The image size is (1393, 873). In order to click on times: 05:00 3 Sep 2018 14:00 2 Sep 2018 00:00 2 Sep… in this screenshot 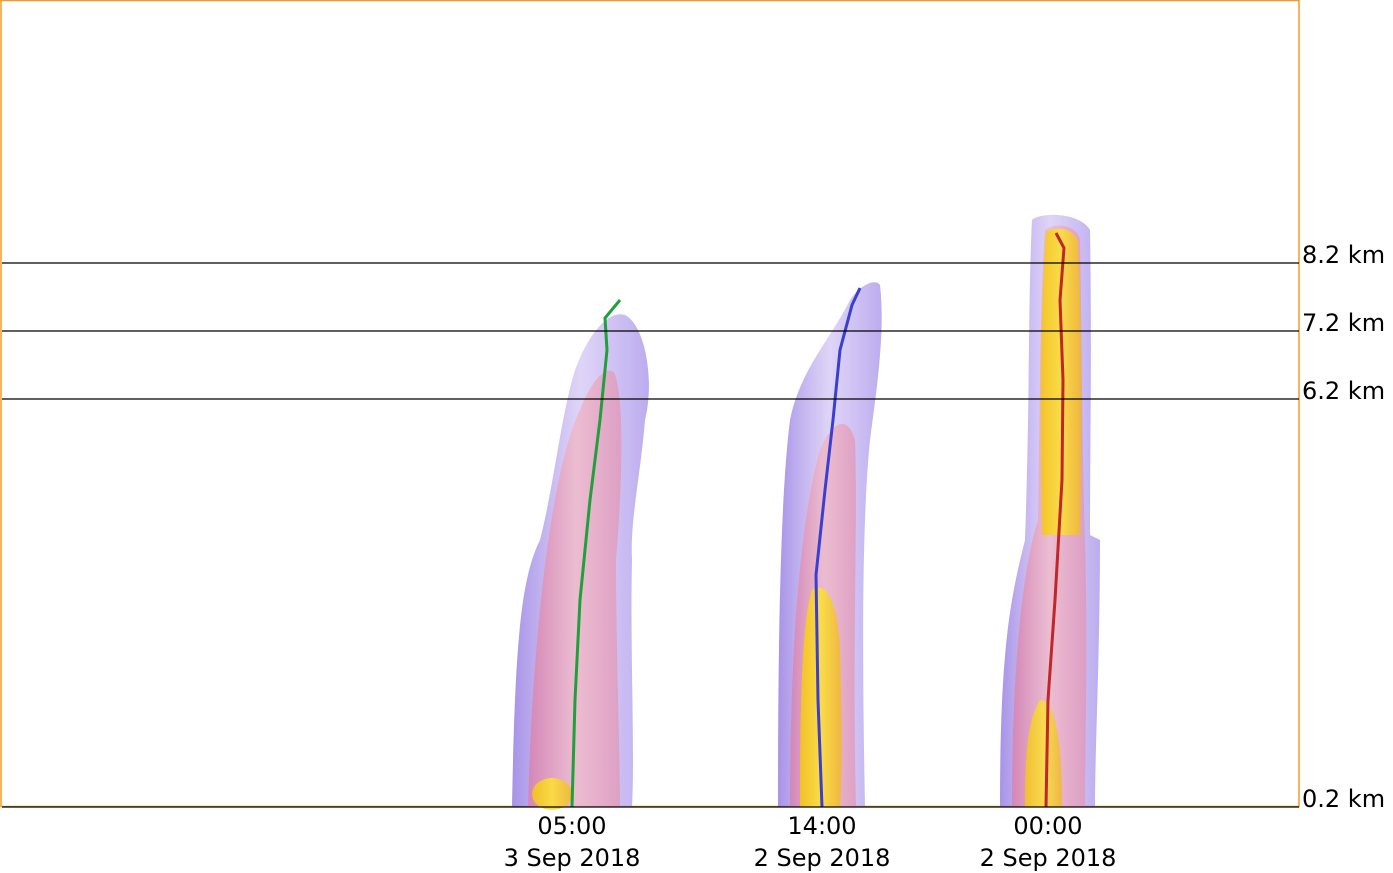, I will do `click(810, 842)`.